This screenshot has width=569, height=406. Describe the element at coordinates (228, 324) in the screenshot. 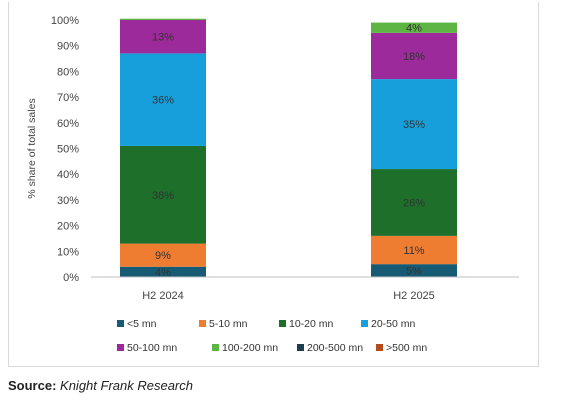

I see `legend-label: 5-10 mn` at that location.